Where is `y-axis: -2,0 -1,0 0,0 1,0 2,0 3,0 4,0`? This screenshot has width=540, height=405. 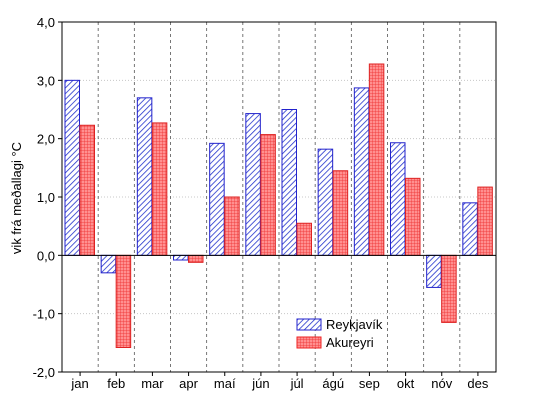 y-axis: -2,0 -1,0 0,0 1,0 2,0 3,0 4,0 is located at coordinates (47, 197).